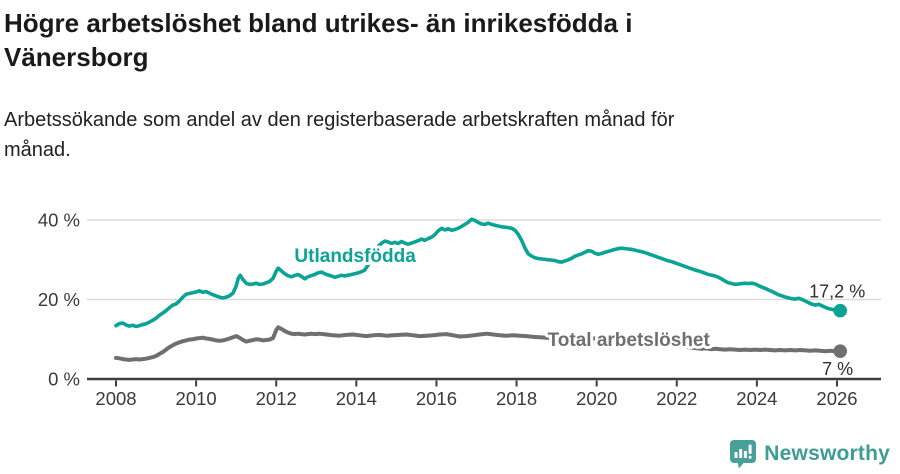 This screenshot has width=900, height=474. What do you see at coordinates (436, 398) in the screenshot?
I see `x-tick-label-2016: 2016` at bounding box center [436, 398].